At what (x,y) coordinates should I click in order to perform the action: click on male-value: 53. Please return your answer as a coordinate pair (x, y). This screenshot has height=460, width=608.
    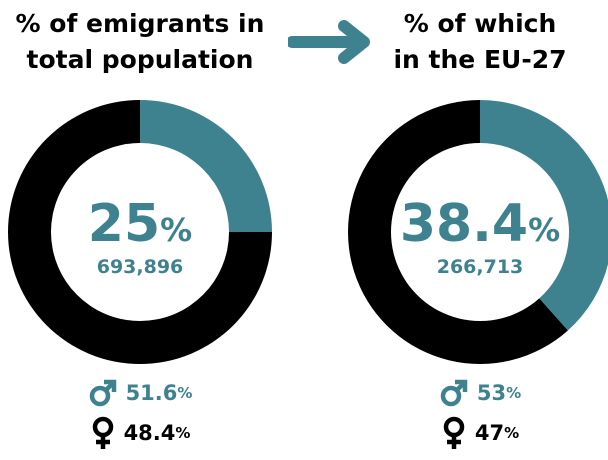
    Looking at the image, I should click on (491, 393).